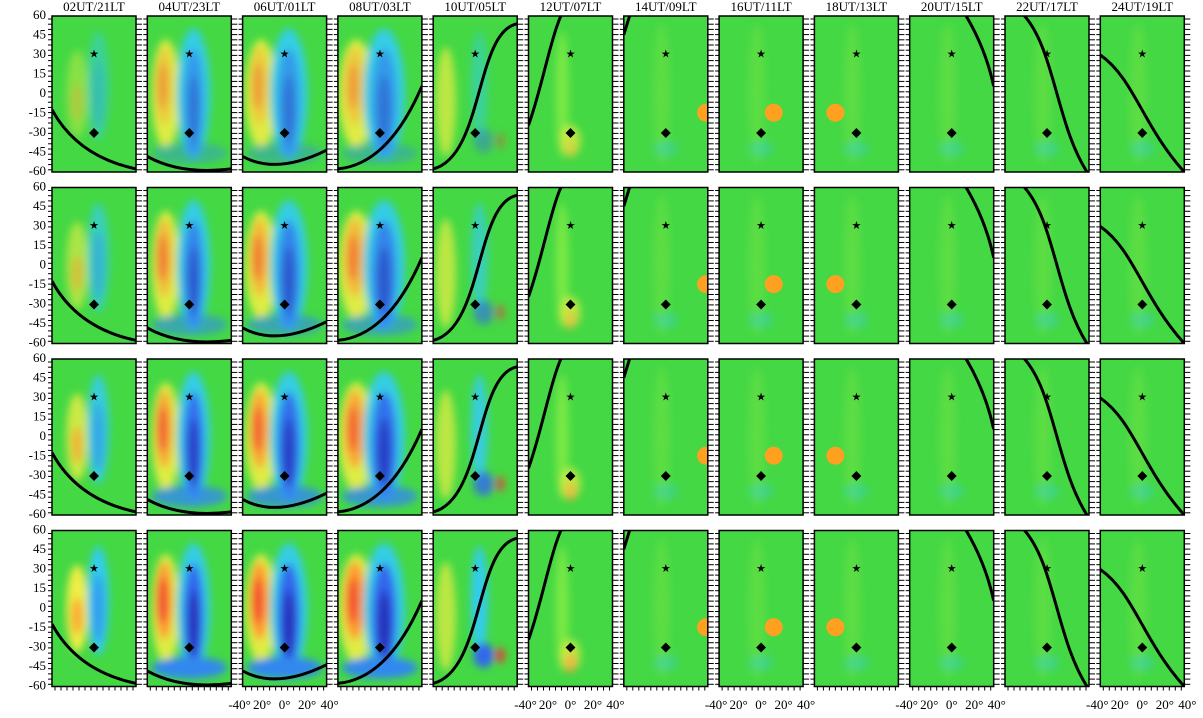 The width and height of the screenshot is (1203, 718). Describe the element at coordinates (285, 7) in the screenshot. I see `column-title: 06UT/01LT` at that location.